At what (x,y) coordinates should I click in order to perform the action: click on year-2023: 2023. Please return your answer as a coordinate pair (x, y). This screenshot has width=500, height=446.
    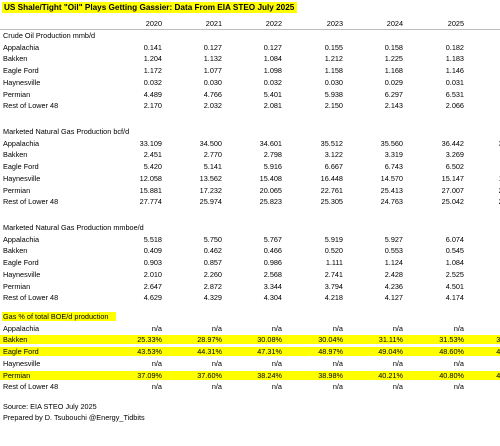
    Looking at the image, I should click on (334, 23).